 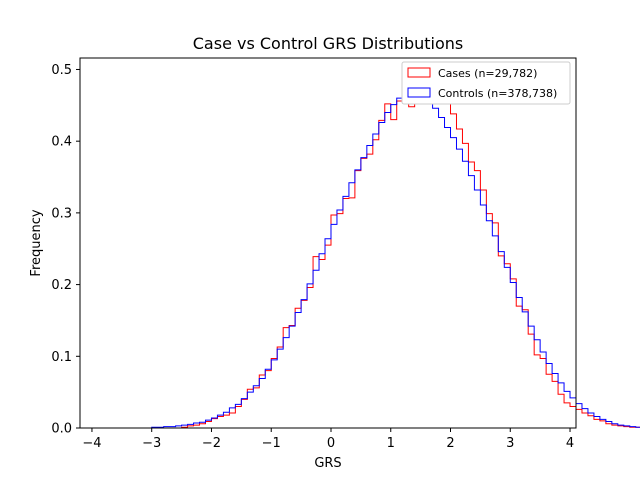 What do you see at coordinates (61, 213) in the screenshot?
I see `y-tick-label: 0.3` at bounding box center [61, 213].